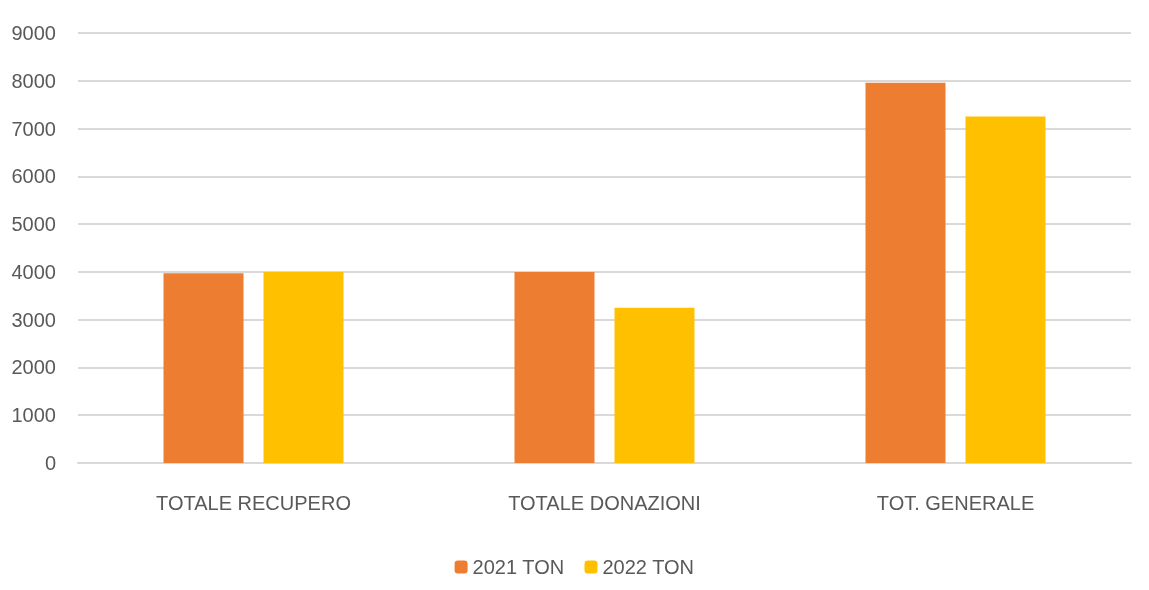  I want to click on x-tick-label: TOTALE RECUPERO, so click(253, 503).